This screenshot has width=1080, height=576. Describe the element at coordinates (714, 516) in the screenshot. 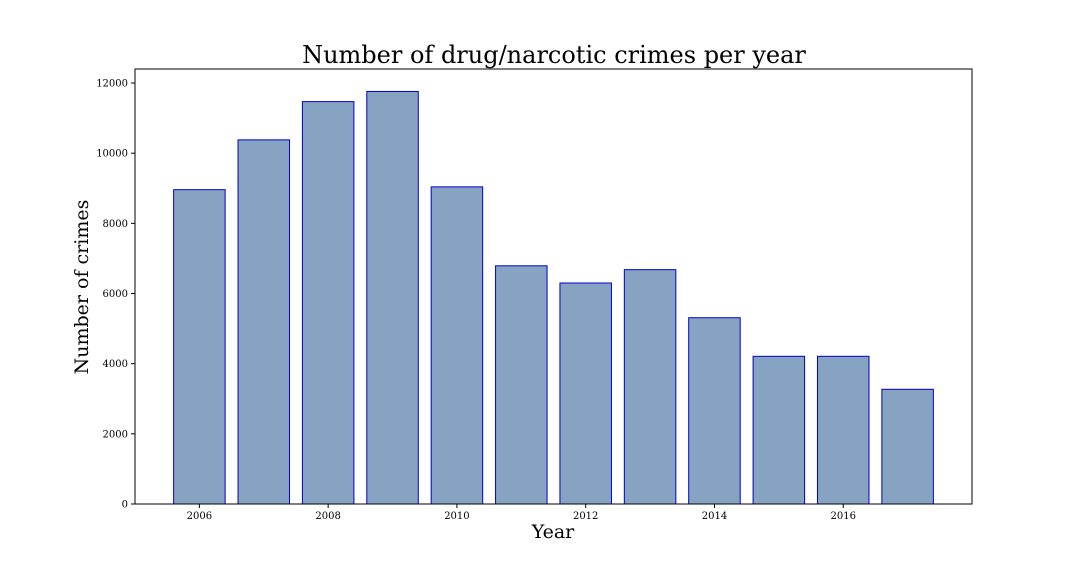

I see `x-tick-label: 2014` at that location.